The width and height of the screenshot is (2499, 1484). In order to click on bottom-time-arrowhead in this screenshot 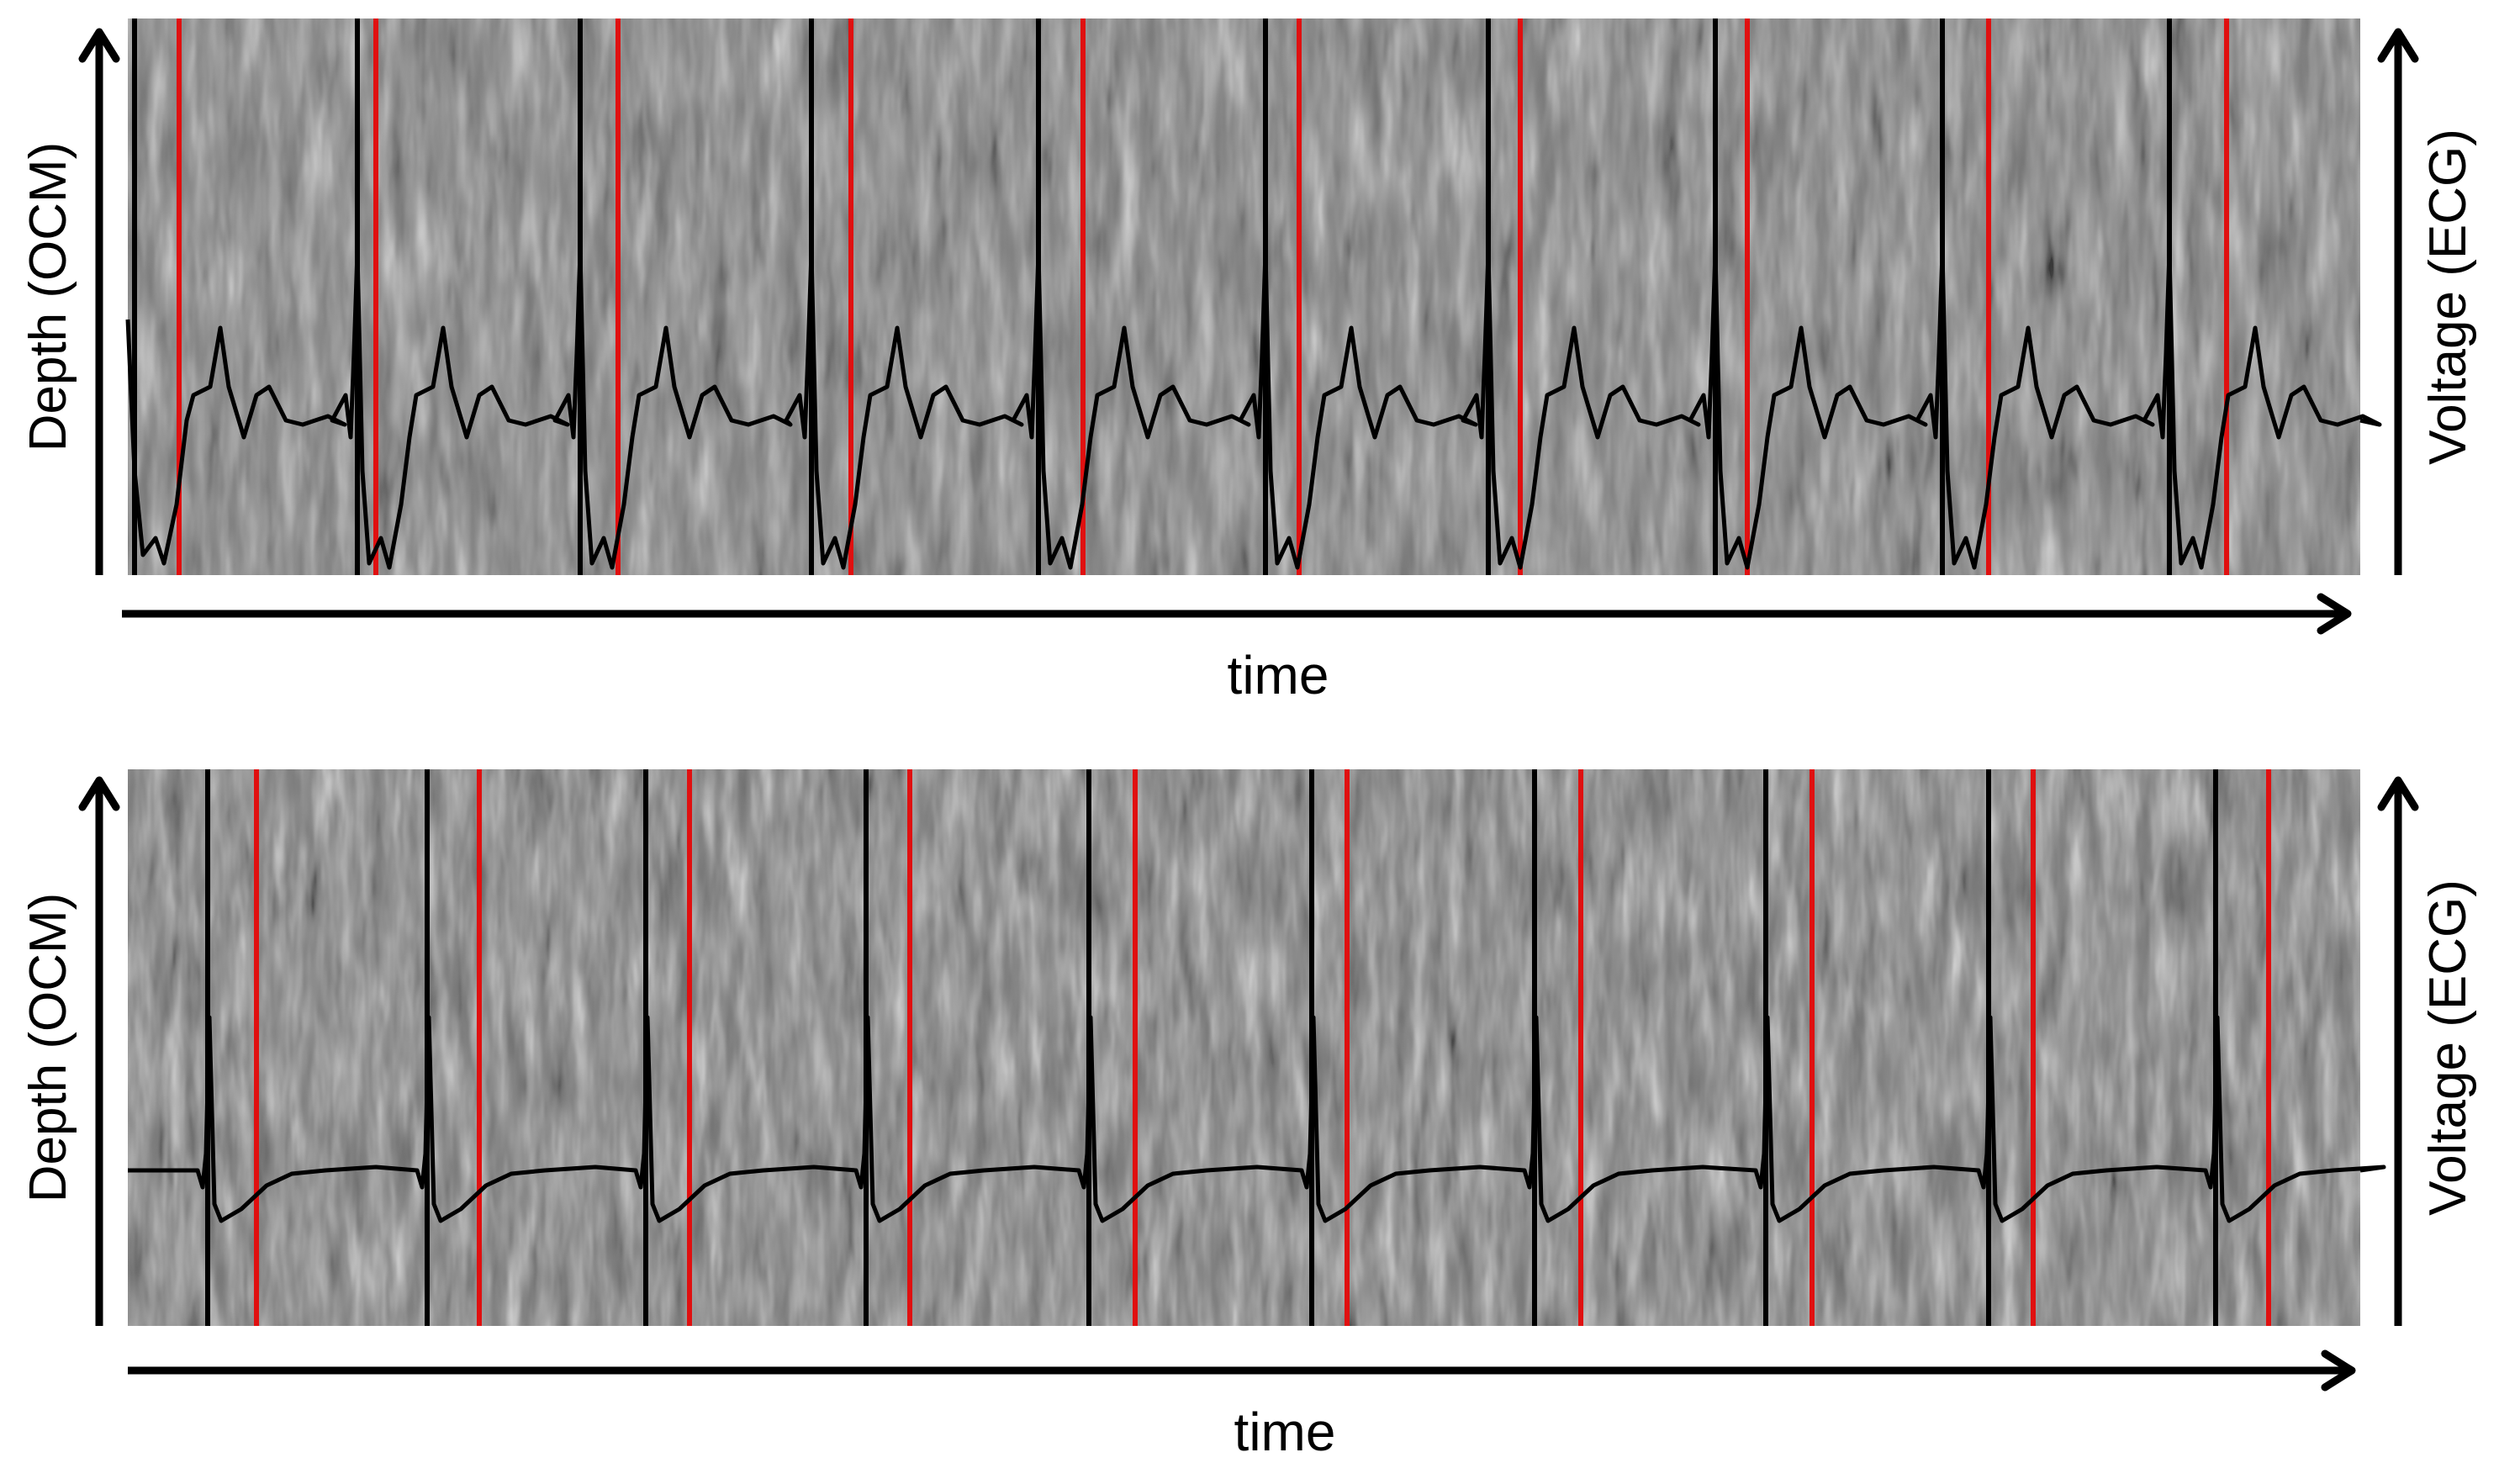, I will do `click(2338, 1370)`.